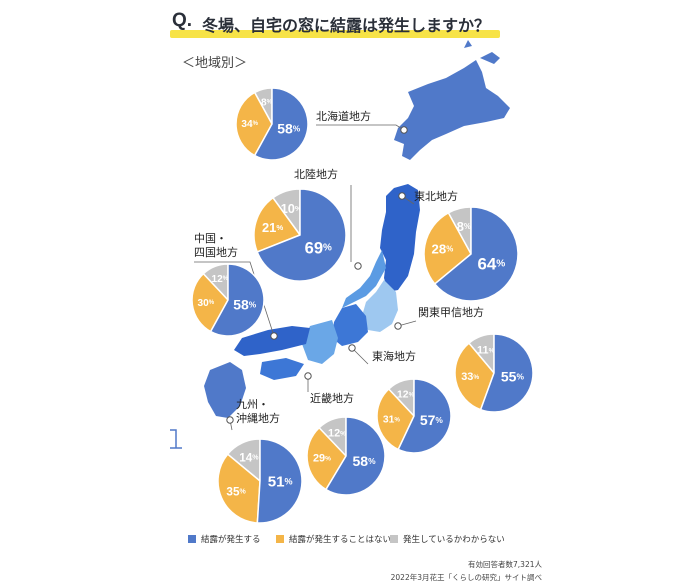 The image size is (700, 588). Describe the element at coordinates (513, 376) in the screenshot. I see `pie-value-yes: 55%` at that location.